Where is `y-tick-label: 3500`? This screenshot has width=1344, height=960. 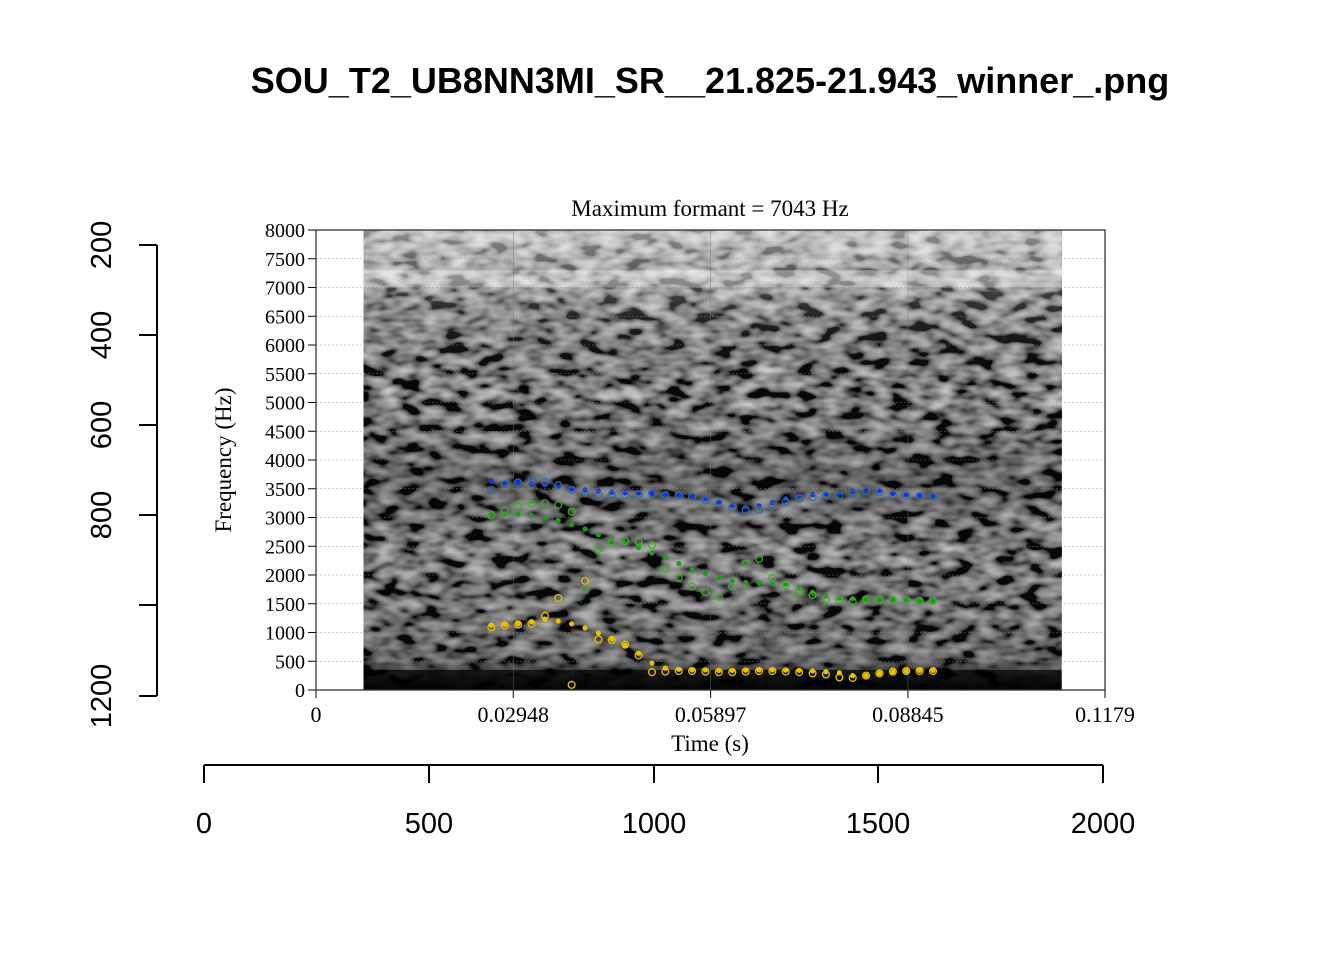
y-tick-label: 3500 is located at coordinates (285, 490).